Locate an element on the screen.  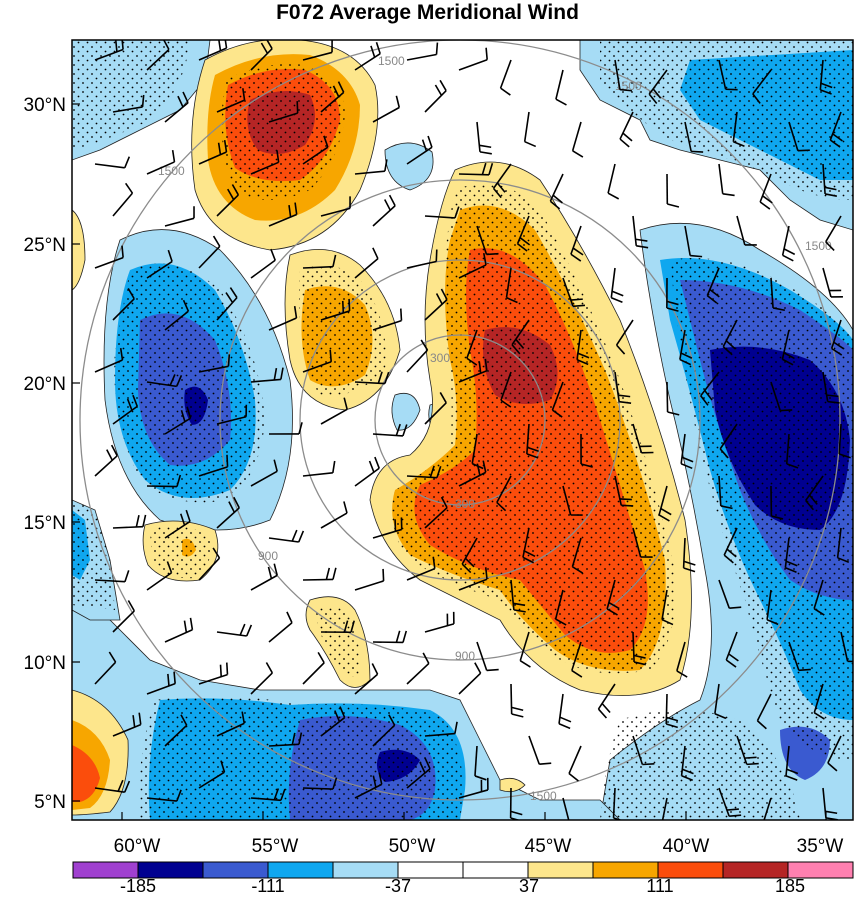
lat-label: 25°N is located at coordinates (45, 245).